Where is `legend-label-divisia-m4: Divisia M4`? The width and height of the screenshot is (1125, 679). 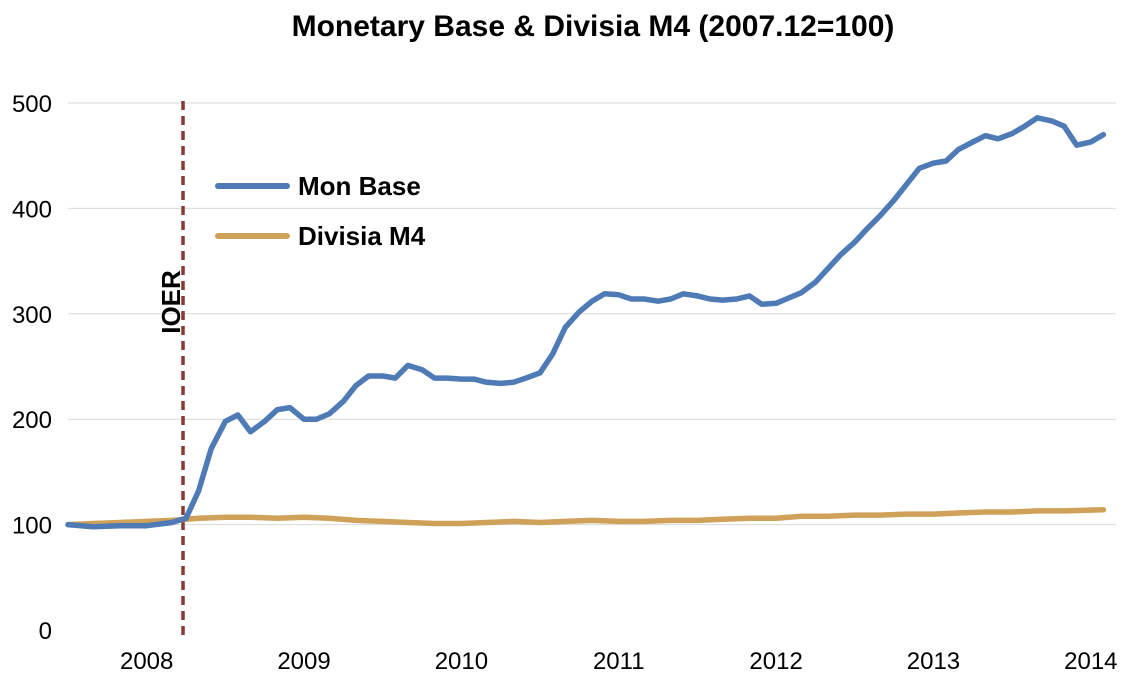
legend-label-divisia-m4: Divisia M4 is located at coordinates (362, 236).